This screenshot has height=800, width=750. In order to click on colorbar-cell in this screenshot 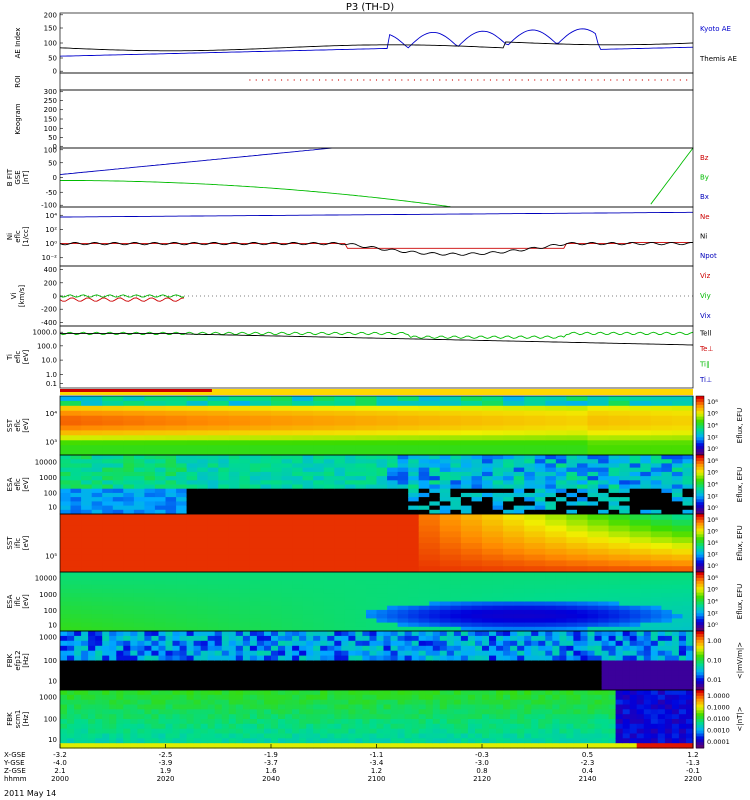, I will do `click(700, 650)`.